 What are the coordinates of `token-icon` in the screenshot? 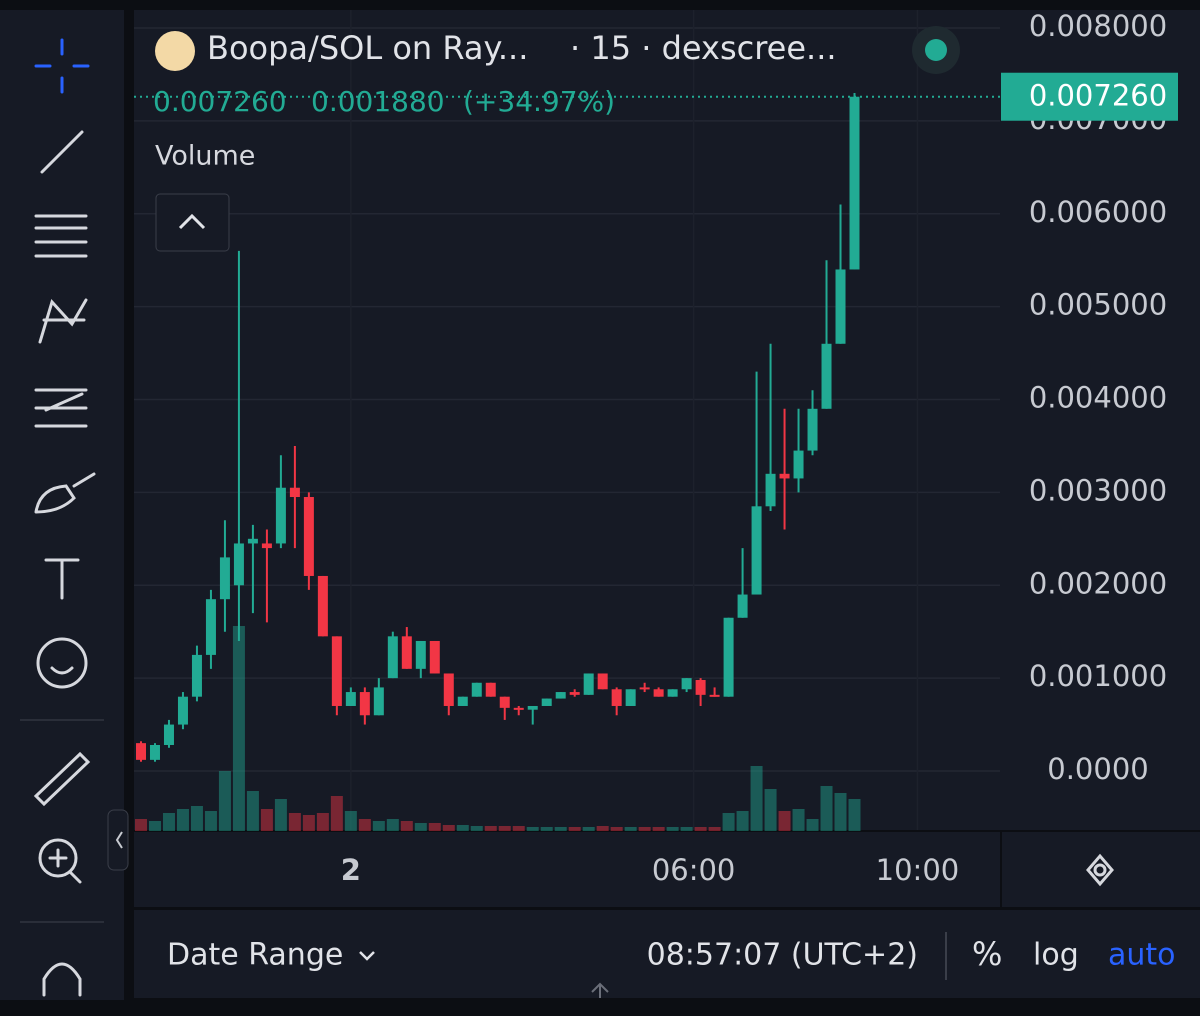 It's located at (175, 51).